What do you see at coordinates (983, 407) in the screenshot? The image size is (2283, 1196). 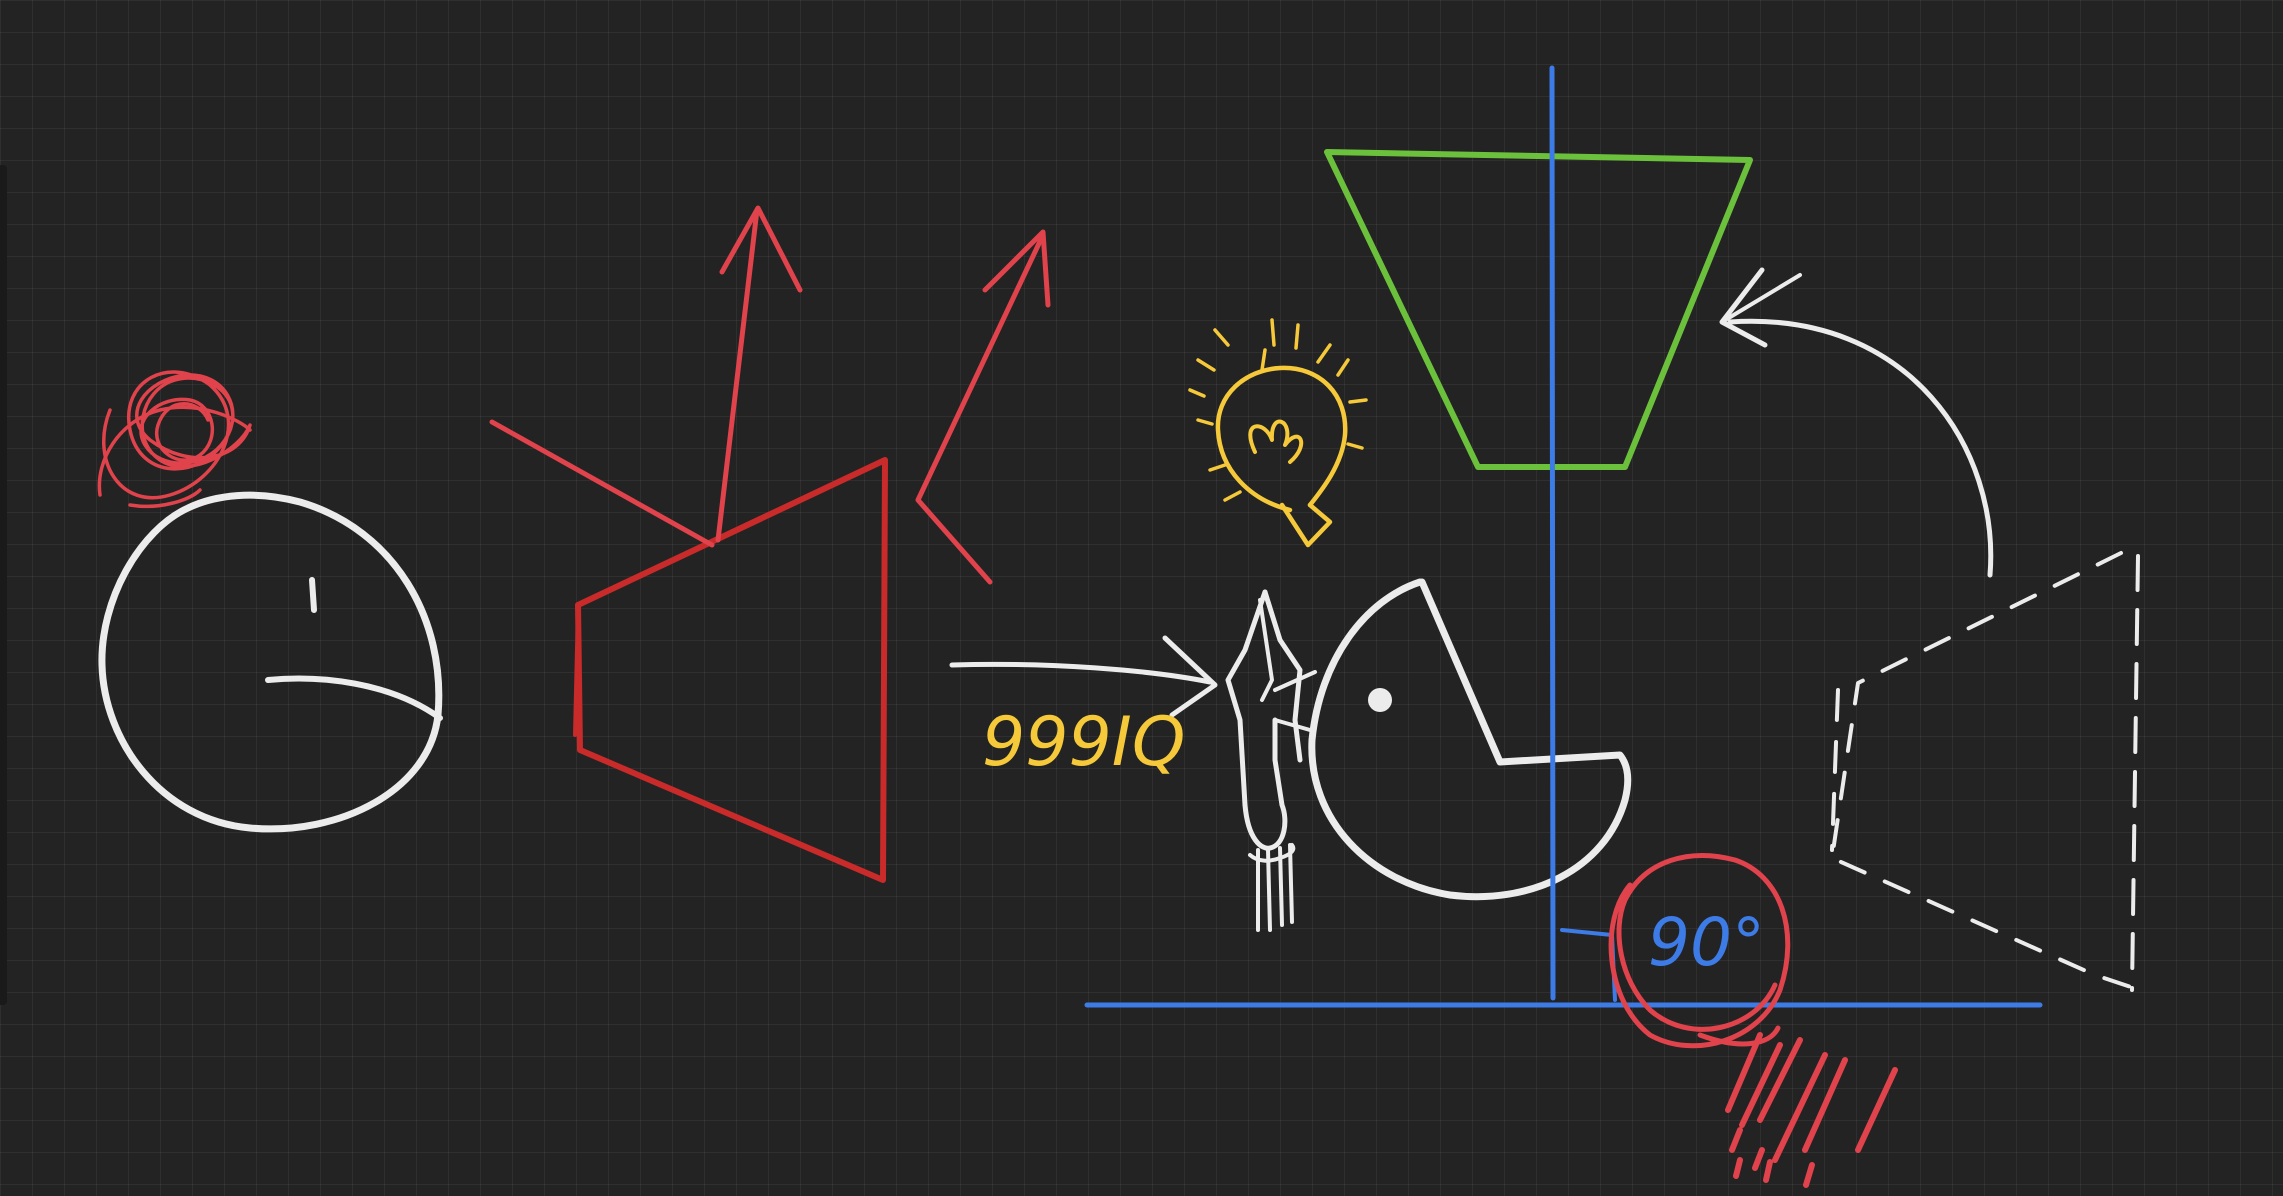 I see `red-arrow-right-diagonal` at bounding box center [983, 407].